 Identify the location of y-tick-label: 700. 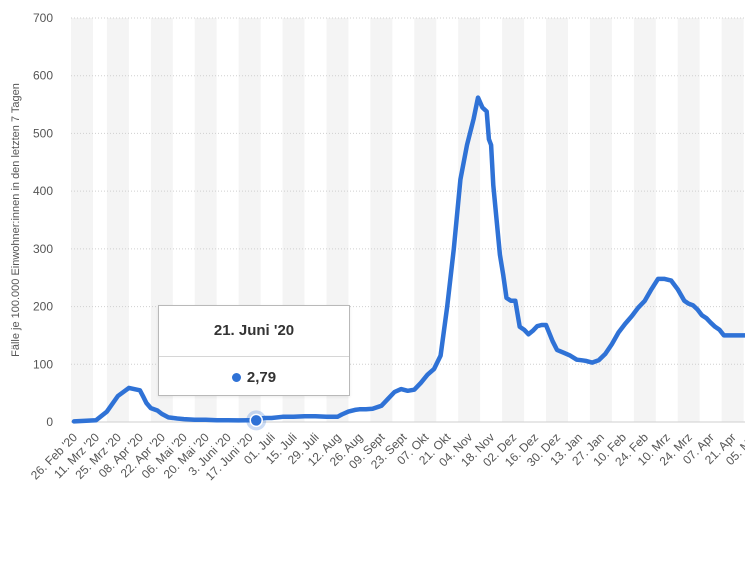
(43, 18).